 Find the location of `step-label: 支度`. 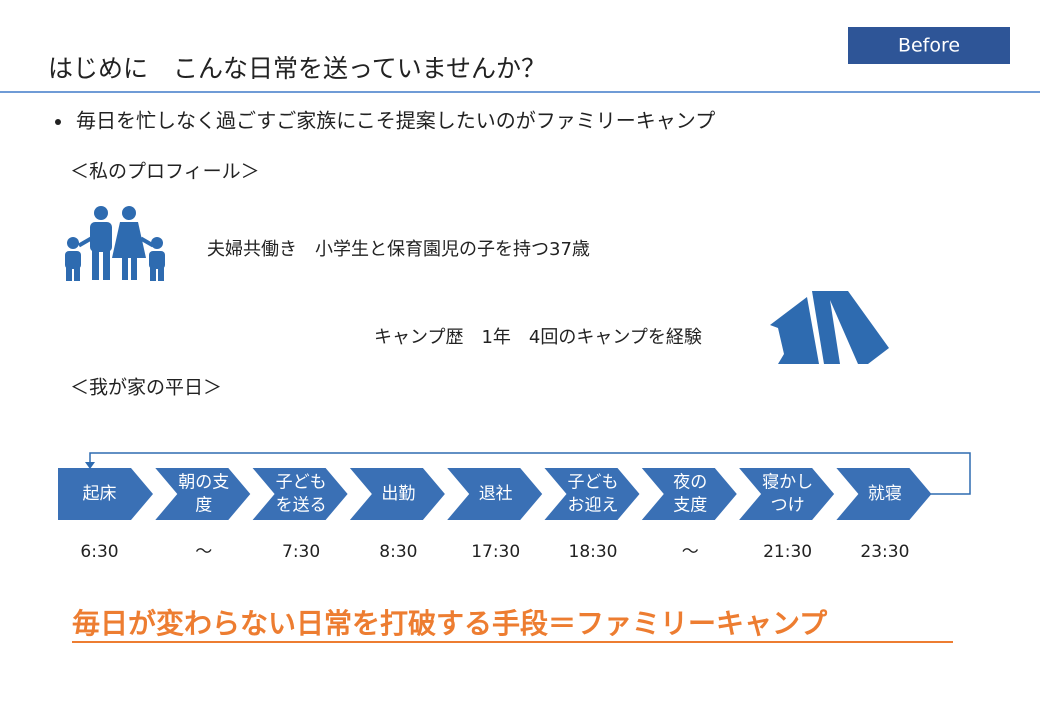

step-label: 支度 is located at coordinates (690, 506).